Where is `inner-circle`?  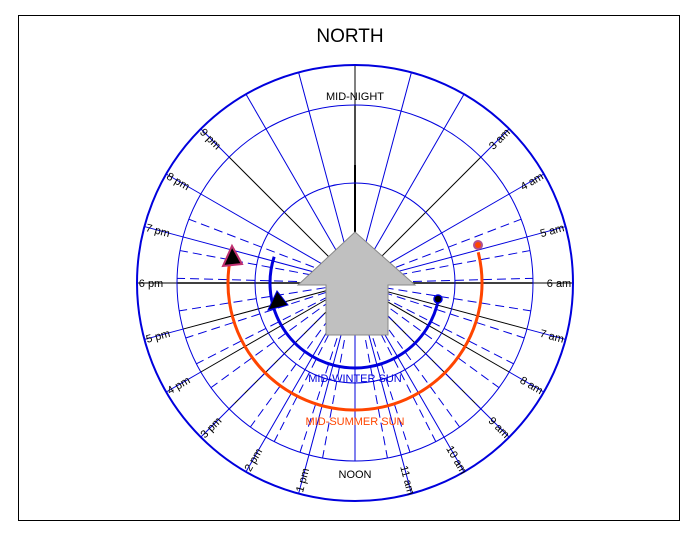
inner-circle is located at coordinates (355, 283).